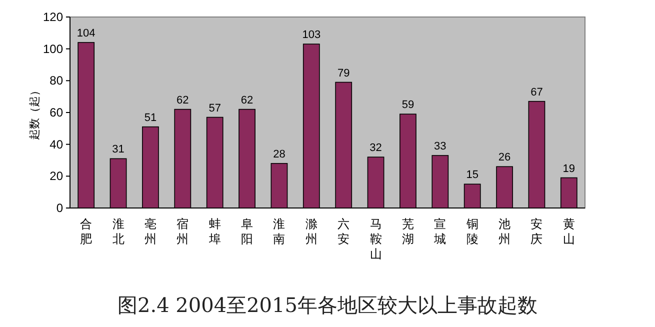 The height and width of the screenshot is (327, 655). What do you see at coordinates (150, 231) in the screenshot?
I see `x-tick-label: 亳州` at bounding box center [150, 231].